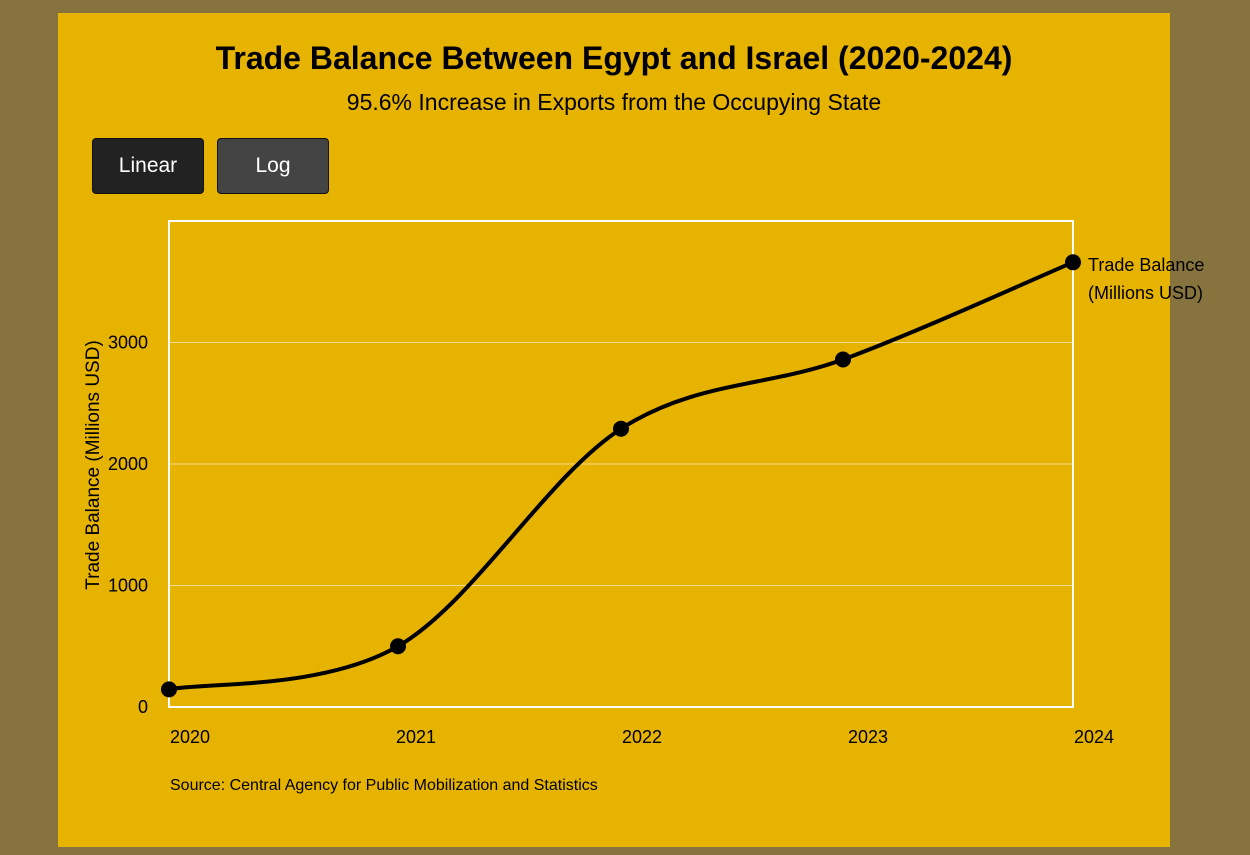 Image resolution: width=1250 pixels, height=855 pixels. Describe the element at coordinates (128, 464) in the screenshot. I see `y-tick-label: 2000` at that location.